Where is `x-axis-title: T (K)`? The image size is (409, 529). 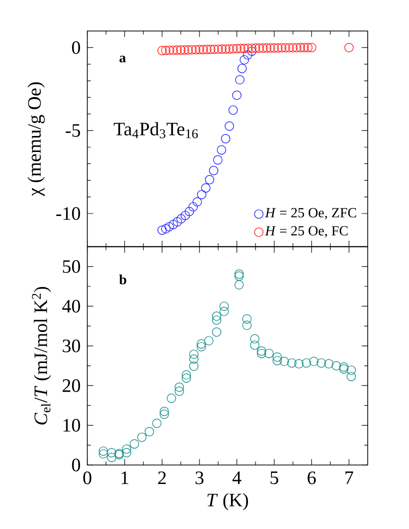 x-axis-title: T (K) is located at coordinates (227, 501).